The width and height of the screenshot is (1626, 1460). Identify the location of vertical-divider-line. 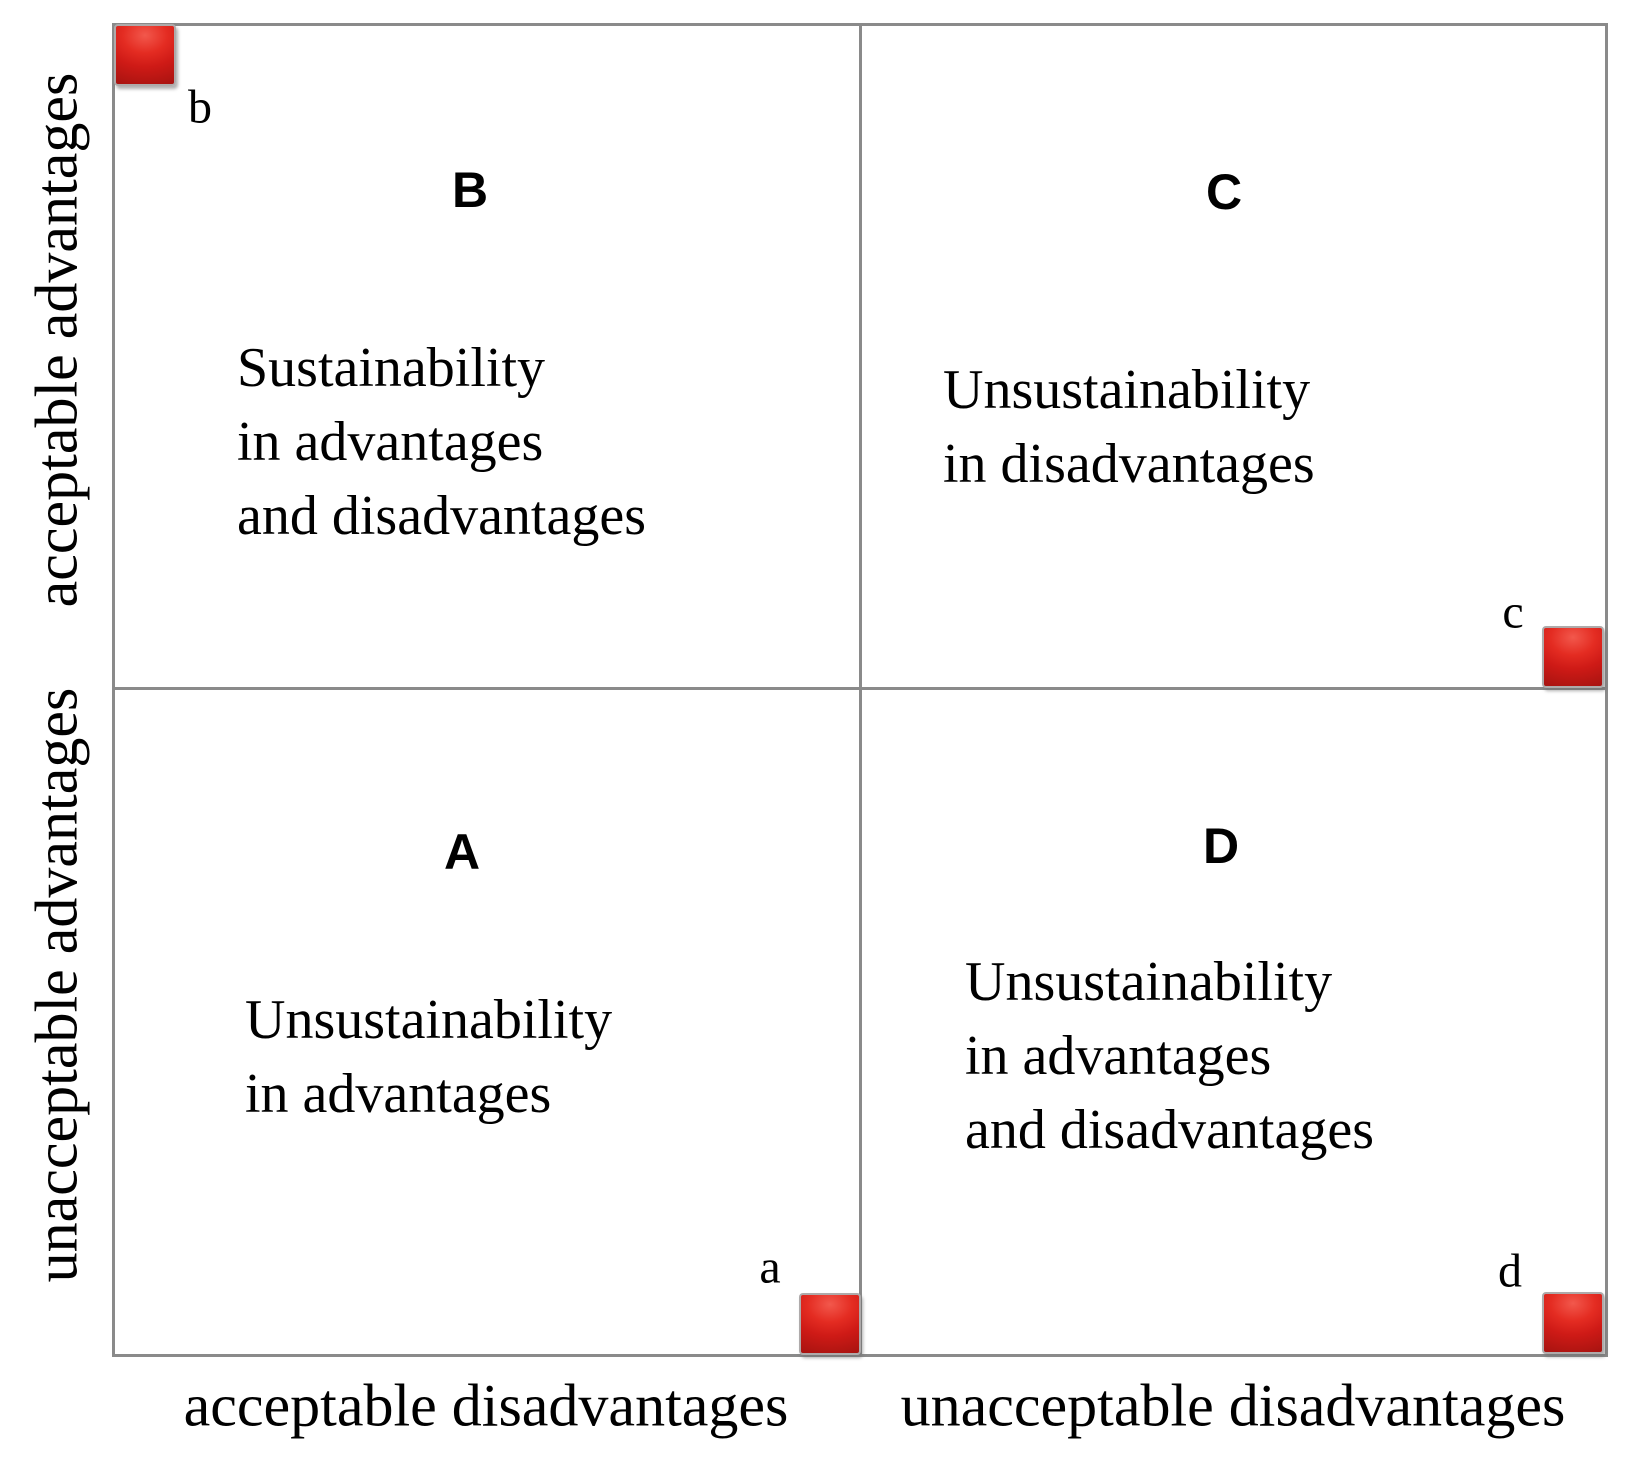
(860, 690).